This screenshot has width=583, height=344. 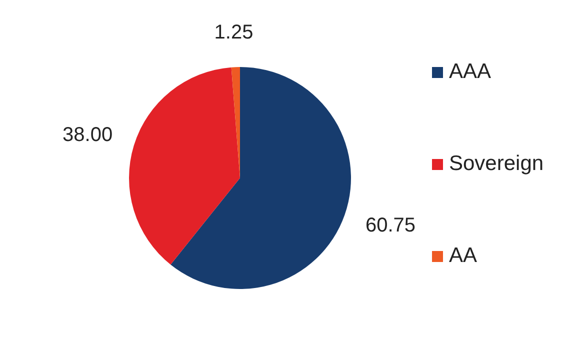 What do you see at coordinates (87, 135) in the screenshot?
I see `data-label: 38.00` at bounding box center [87, 135].